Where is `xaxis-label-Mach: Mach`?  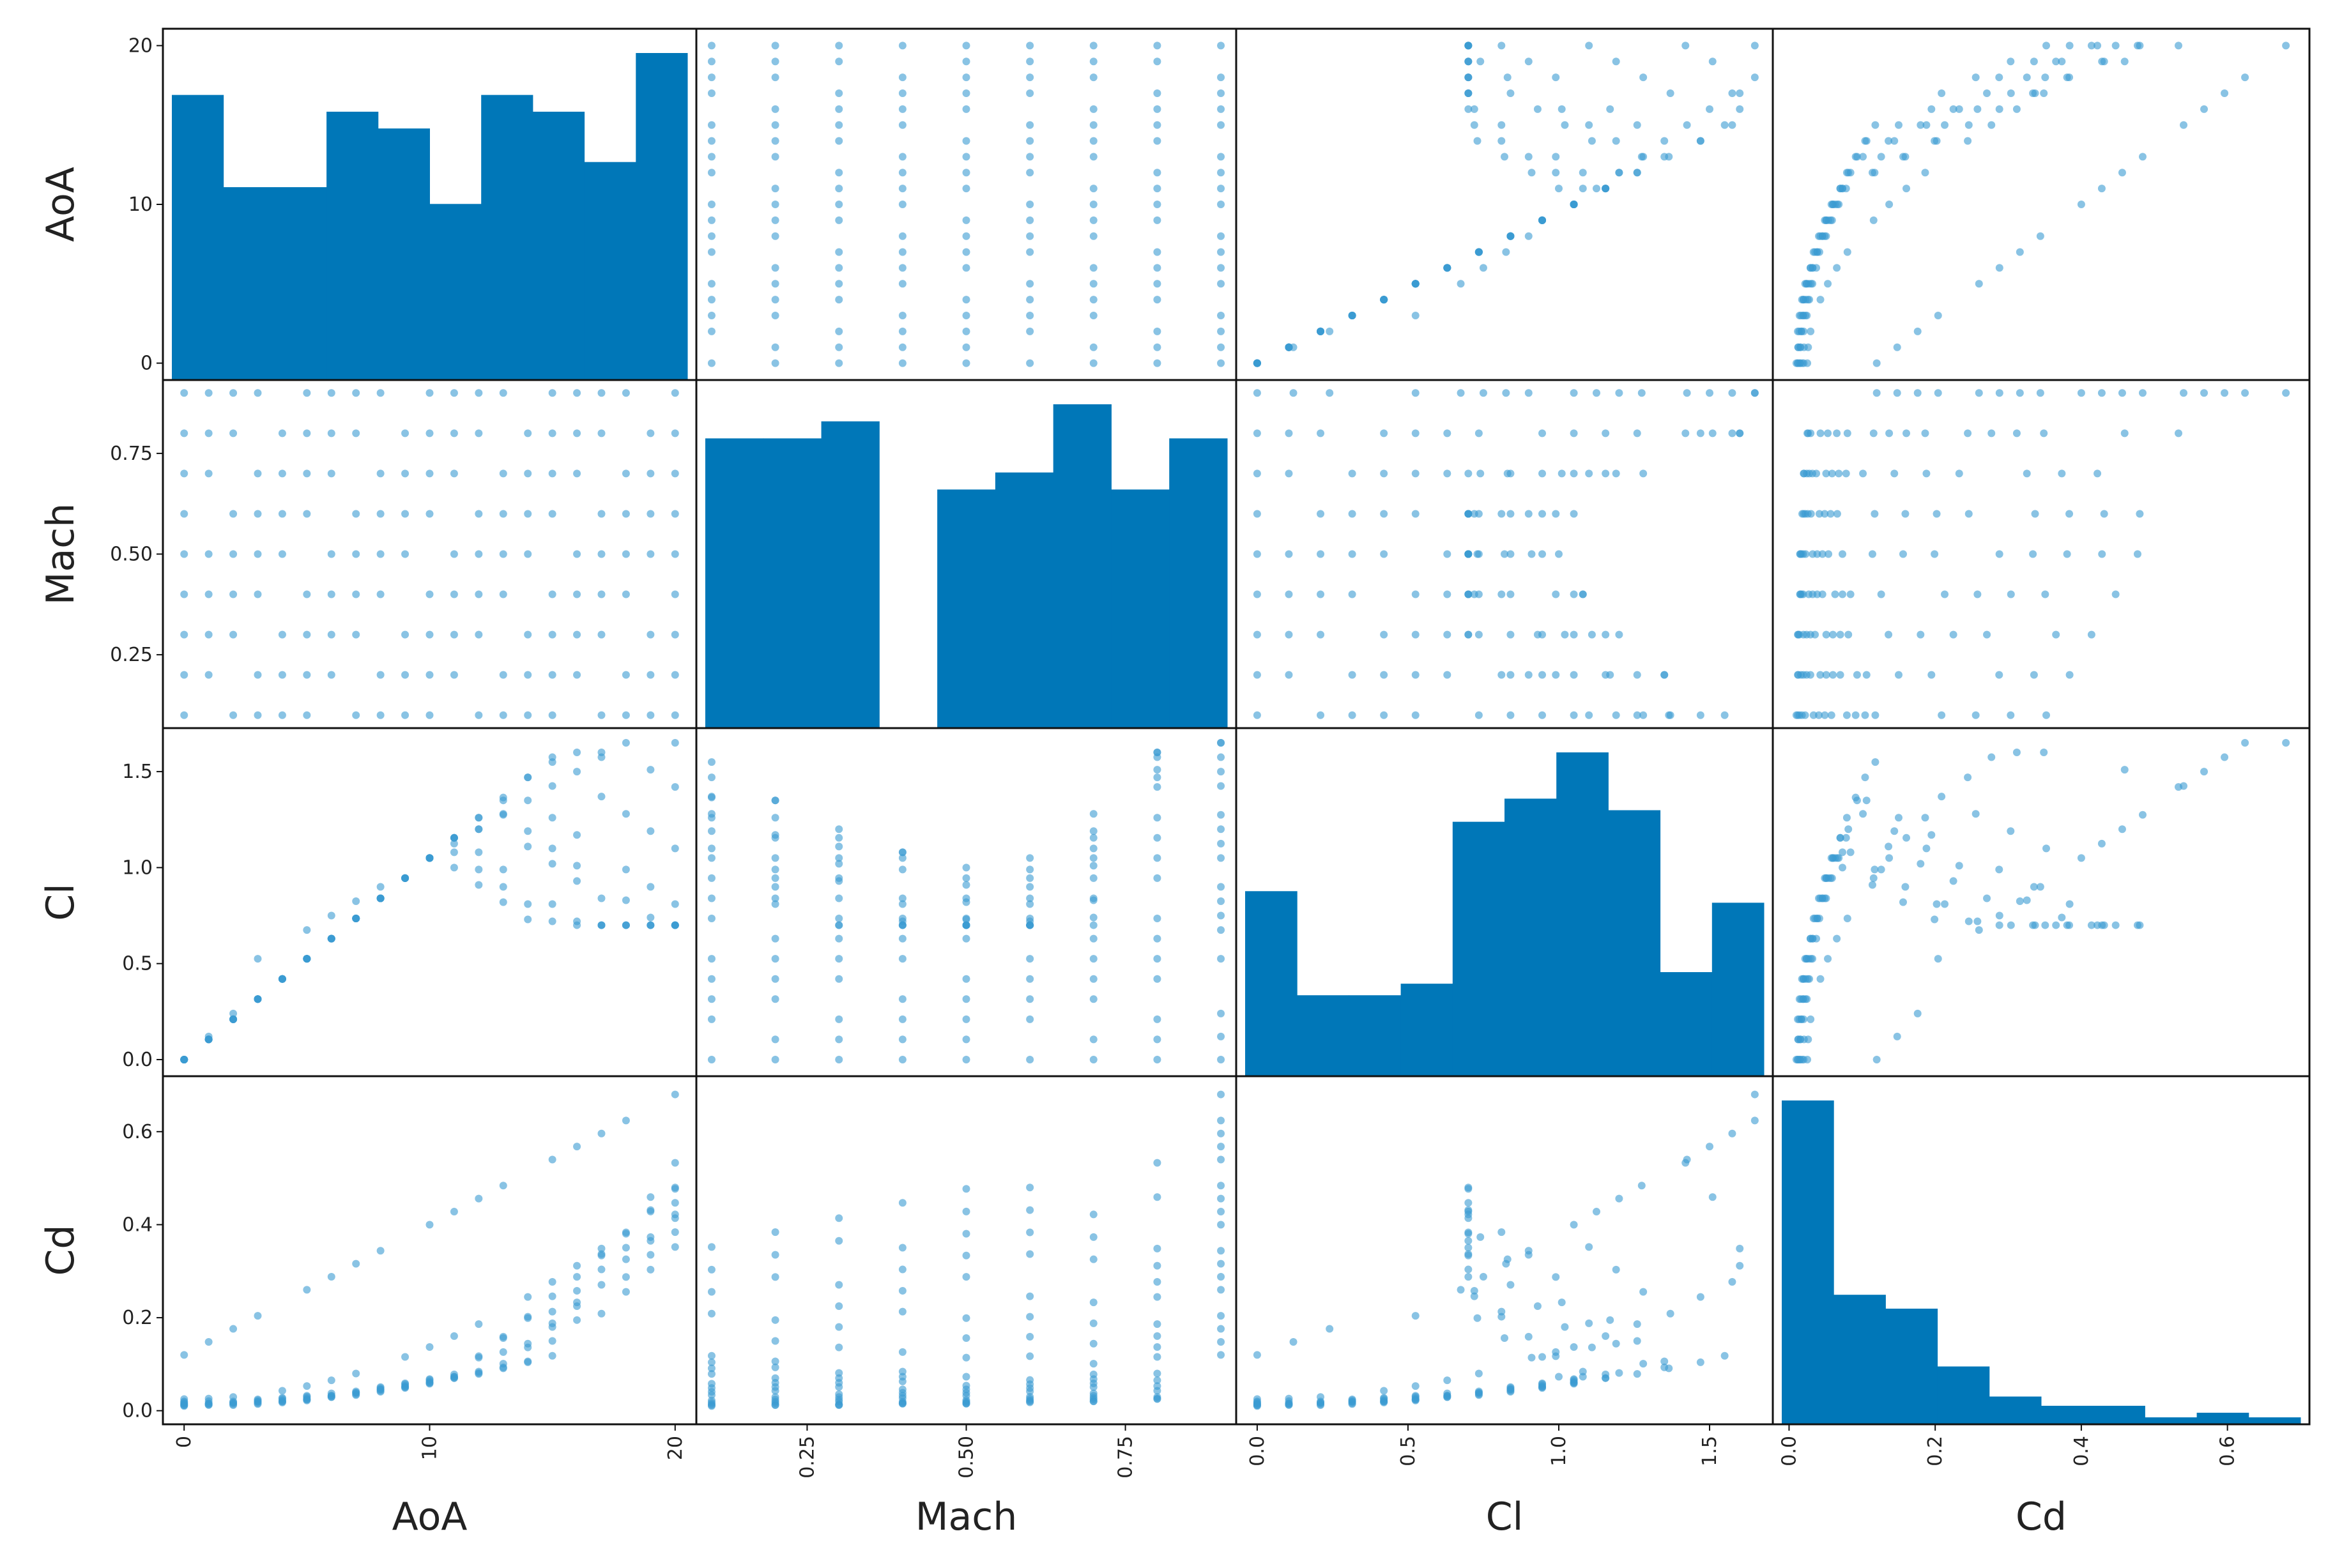
xaxis-label-Mach: Mach is located at coordinates (966, 1517).